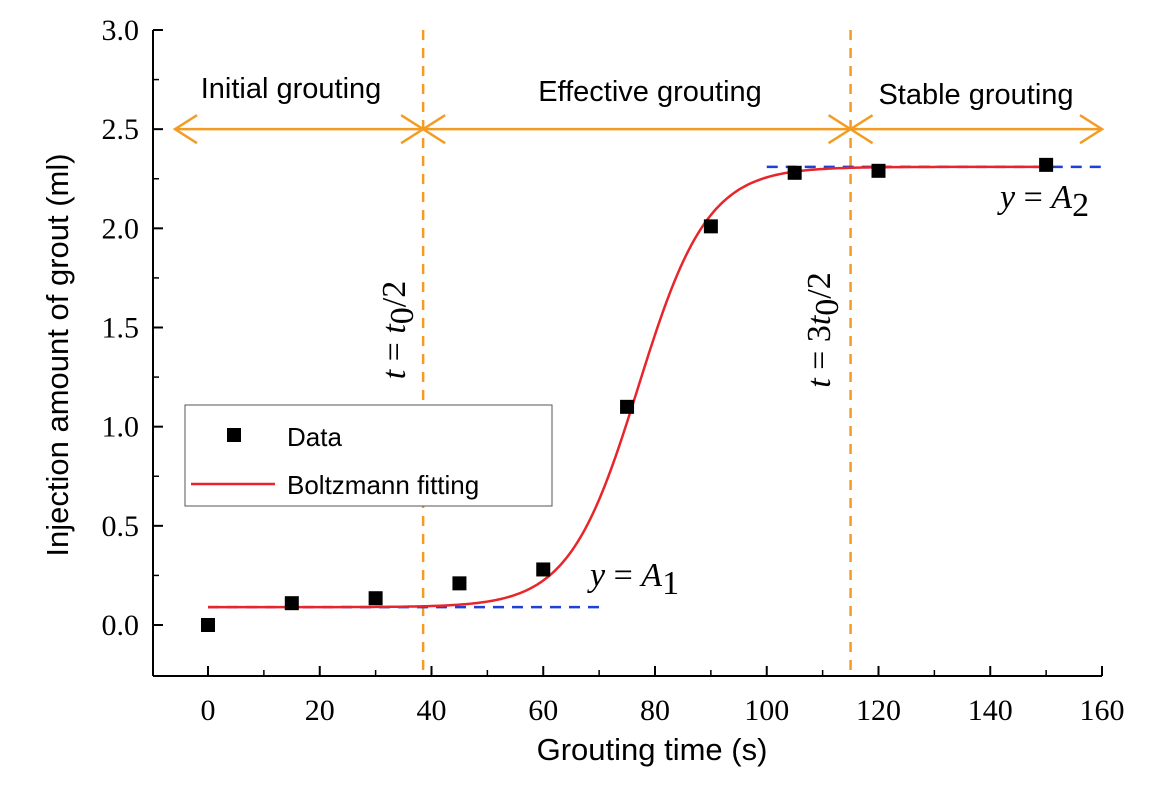 This screenshot has width=1166, height=806. I want to click on x-tick-label: 60, so click(543, 710).